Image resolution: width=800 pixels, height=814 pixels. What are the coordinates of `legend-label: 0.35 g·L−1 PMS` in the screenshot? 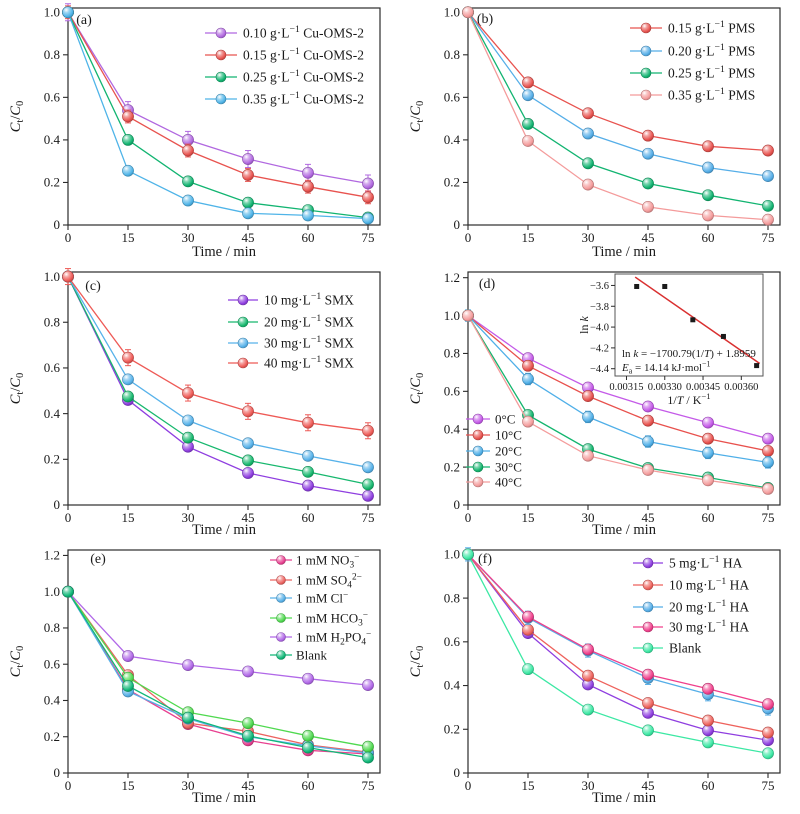 It's located at (711, 94).